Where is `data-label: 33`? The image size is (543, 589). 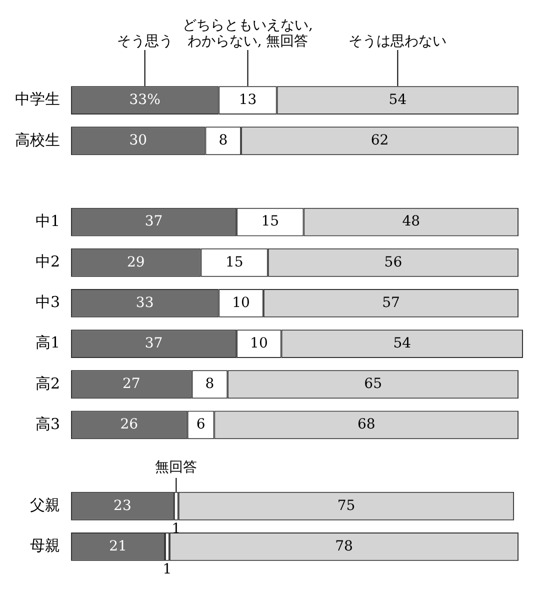
data-label: 33 is located at coordinates (145, 302).